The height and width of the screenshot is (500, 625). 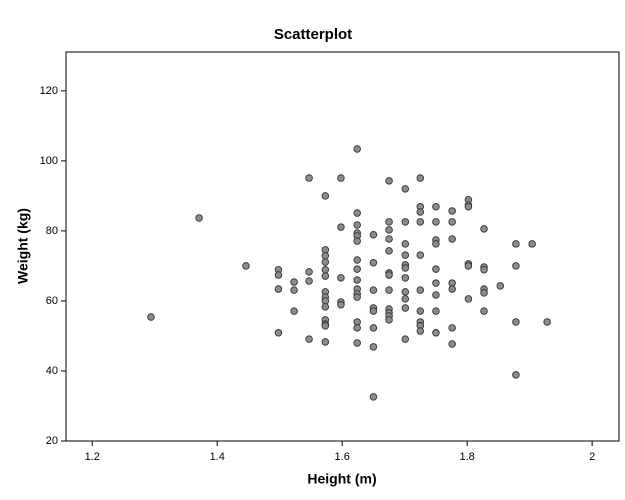 What do you see at coordinates (52, 371) in the screenshot?
I see `y-tick-label: 40` at bounding box center [52, 371].